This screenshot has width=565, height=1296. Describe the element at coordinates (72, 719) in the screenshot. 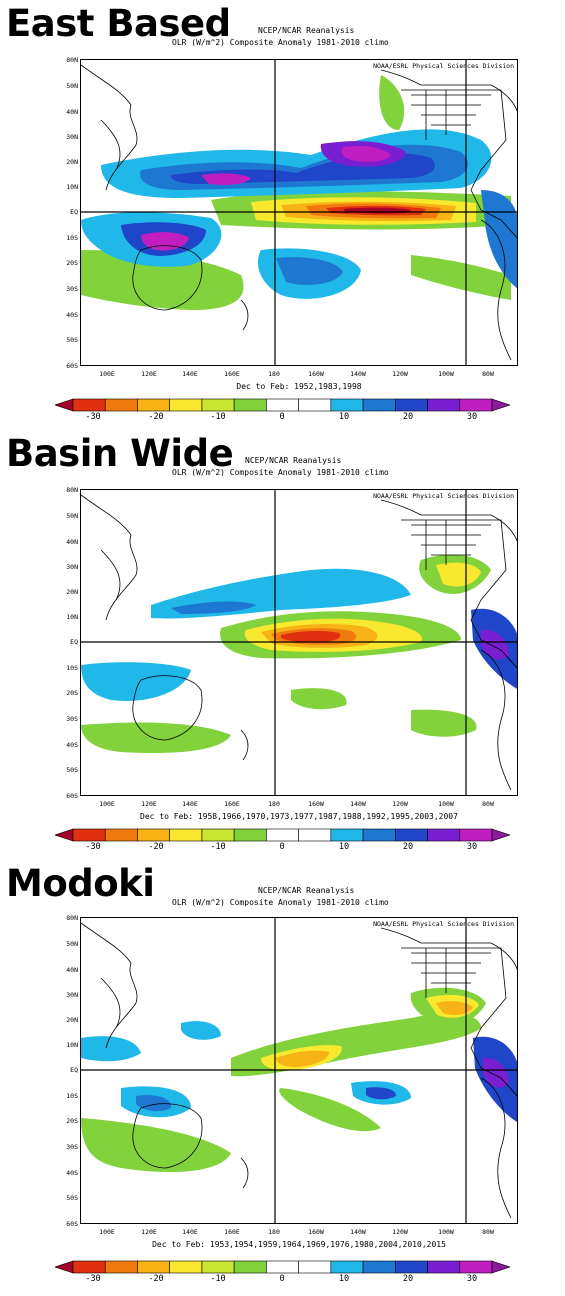

I see `lat-label: 30S` at that location.